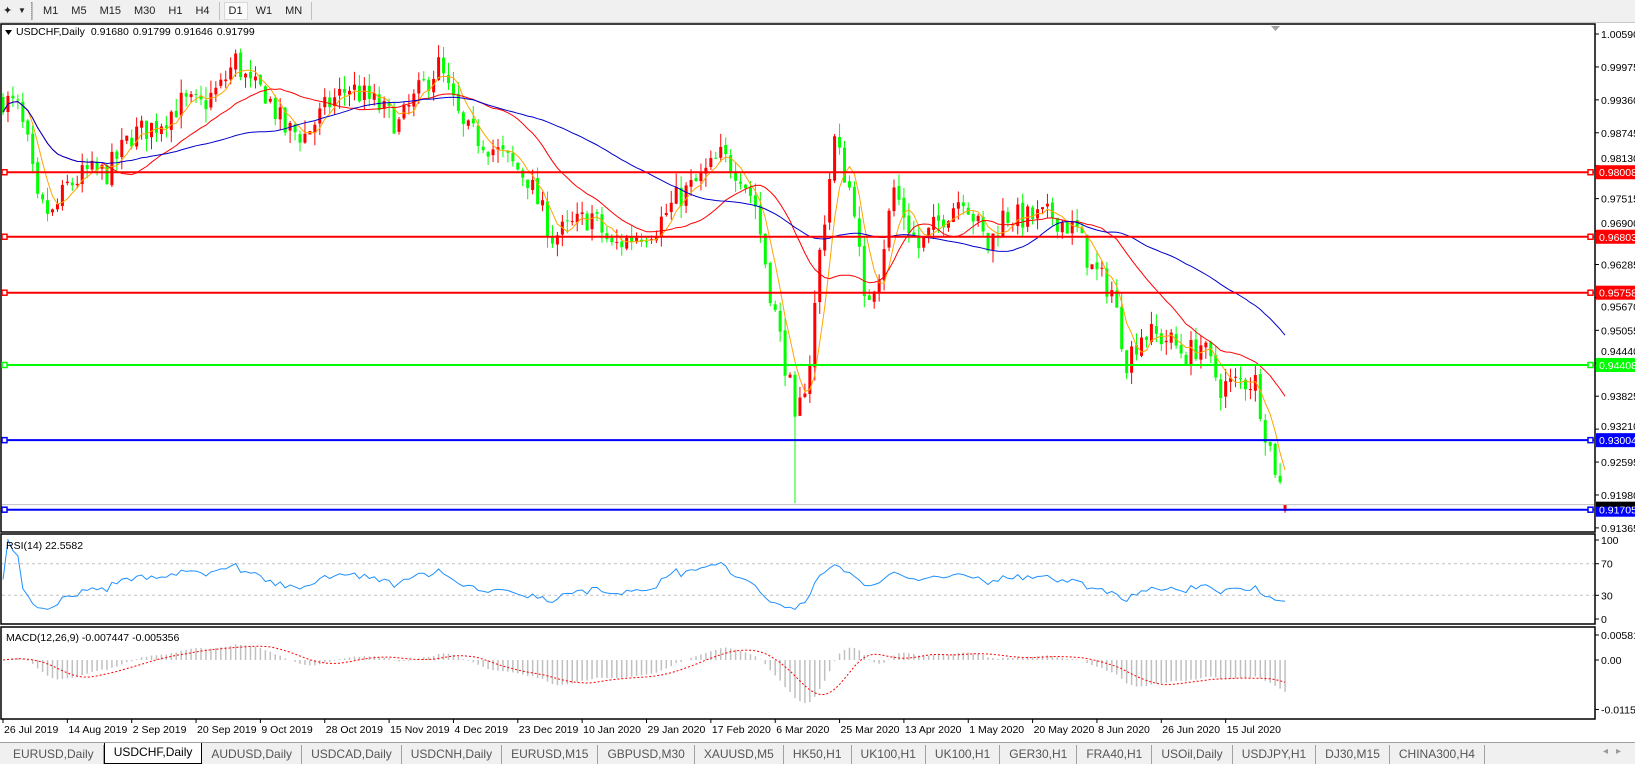  I want to click on time-tick-label: 4 Dec 2019, so click(481, 730).